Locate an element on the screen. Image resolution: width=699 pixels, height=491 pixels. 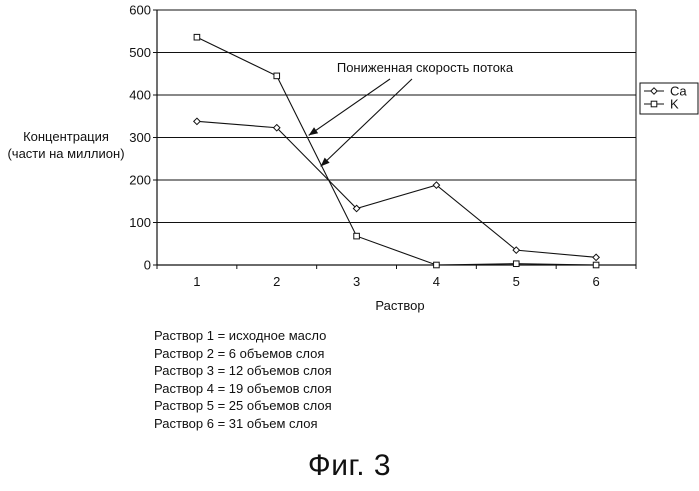
note-line-2: Раствор 2 = 6 объемов слоя is located at coordinates (243, 354).